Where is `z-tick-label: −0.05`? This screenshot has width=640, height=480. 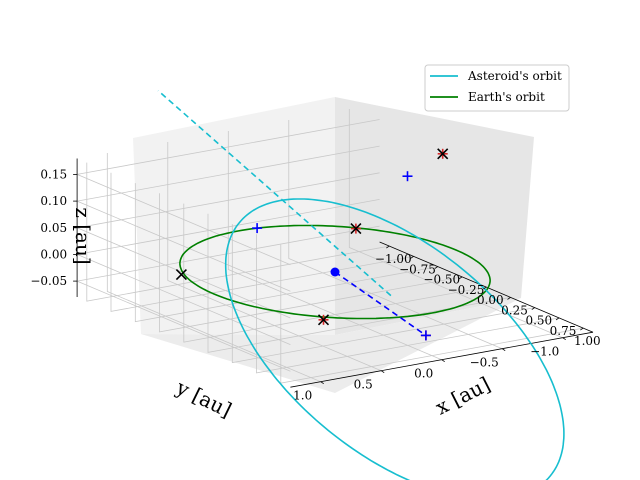
z-tick-label: −0.05 is located at coordinates (48, 281).